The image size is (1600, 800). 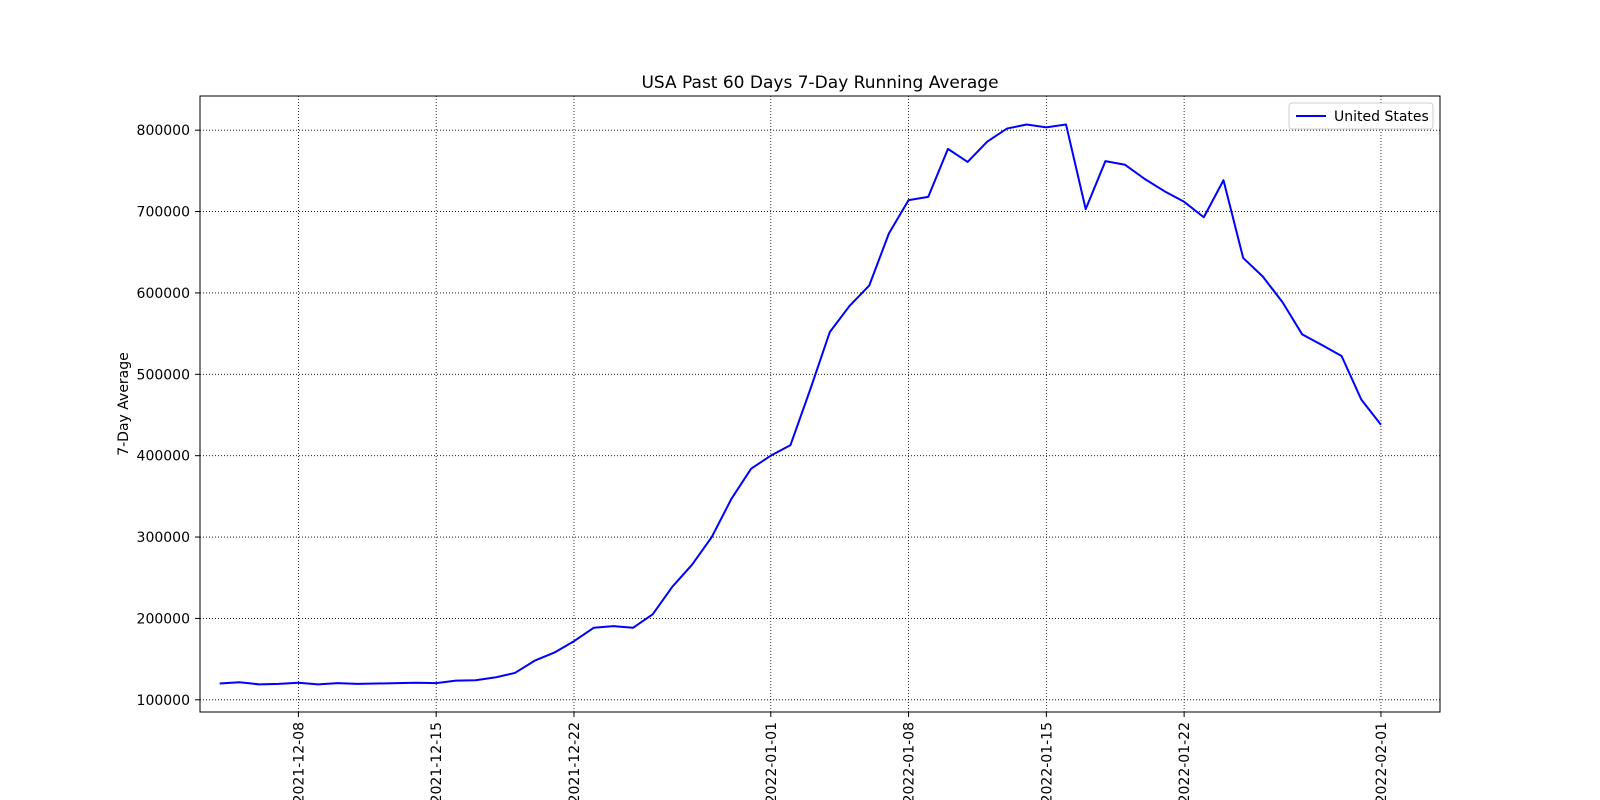 What do you see at coordinates (1381, 117) in the screenshot?
I see `legend-label-united-states: United States` at bounding box center [1381, 117].